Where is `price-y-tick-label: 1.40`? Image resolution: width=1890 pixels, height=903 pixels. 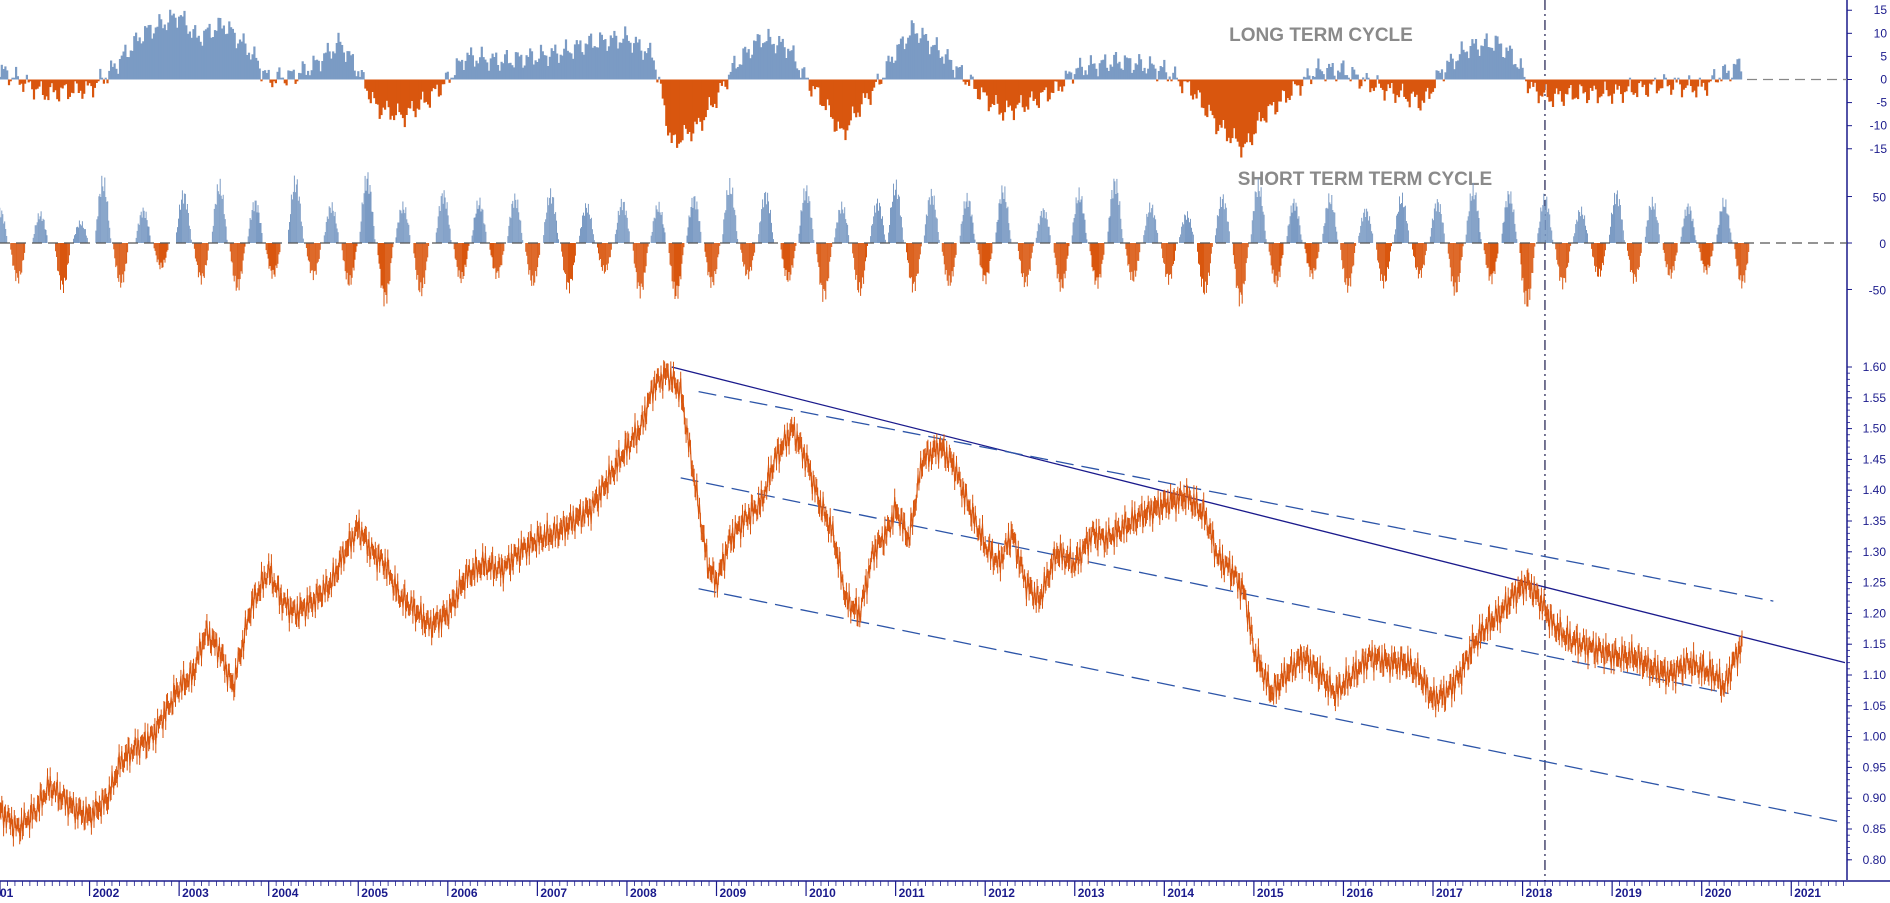
price-y-tick-label: 1.40 is located at coordinates (1875, 490).